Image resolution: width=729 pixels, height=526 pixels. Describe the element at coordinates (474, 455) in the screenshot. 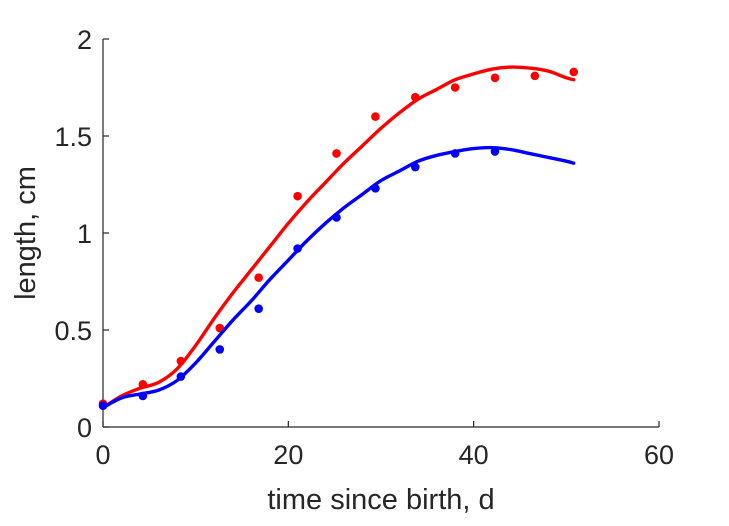

I see `x-tick-label: 40` at that location.